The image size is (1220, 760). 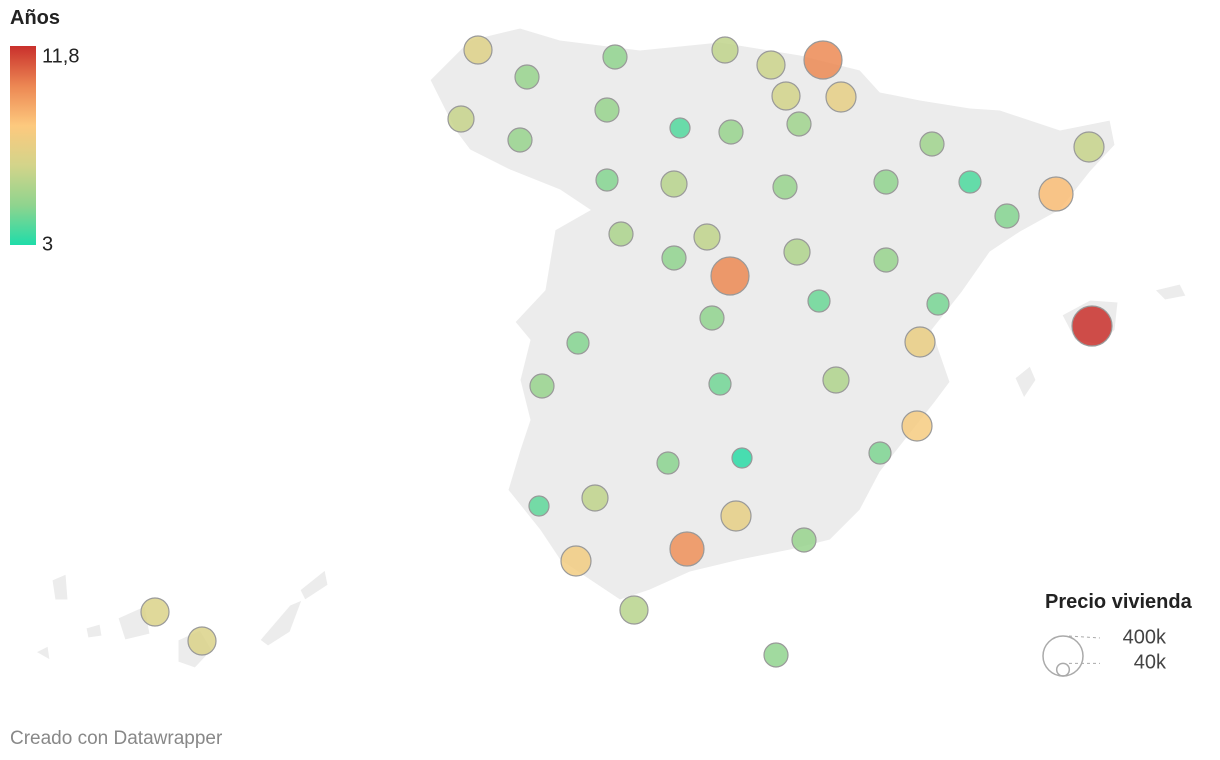 What do you see at coordinates (1145, 637) in the screenshot?
I see `size-legend-label: 400k` at bounding box center [1145, 637].